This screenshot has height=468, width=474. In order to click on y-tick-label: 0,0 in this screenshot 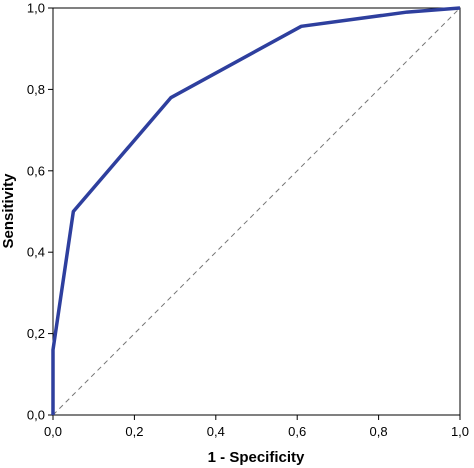, I will do `click(36, 415)`.